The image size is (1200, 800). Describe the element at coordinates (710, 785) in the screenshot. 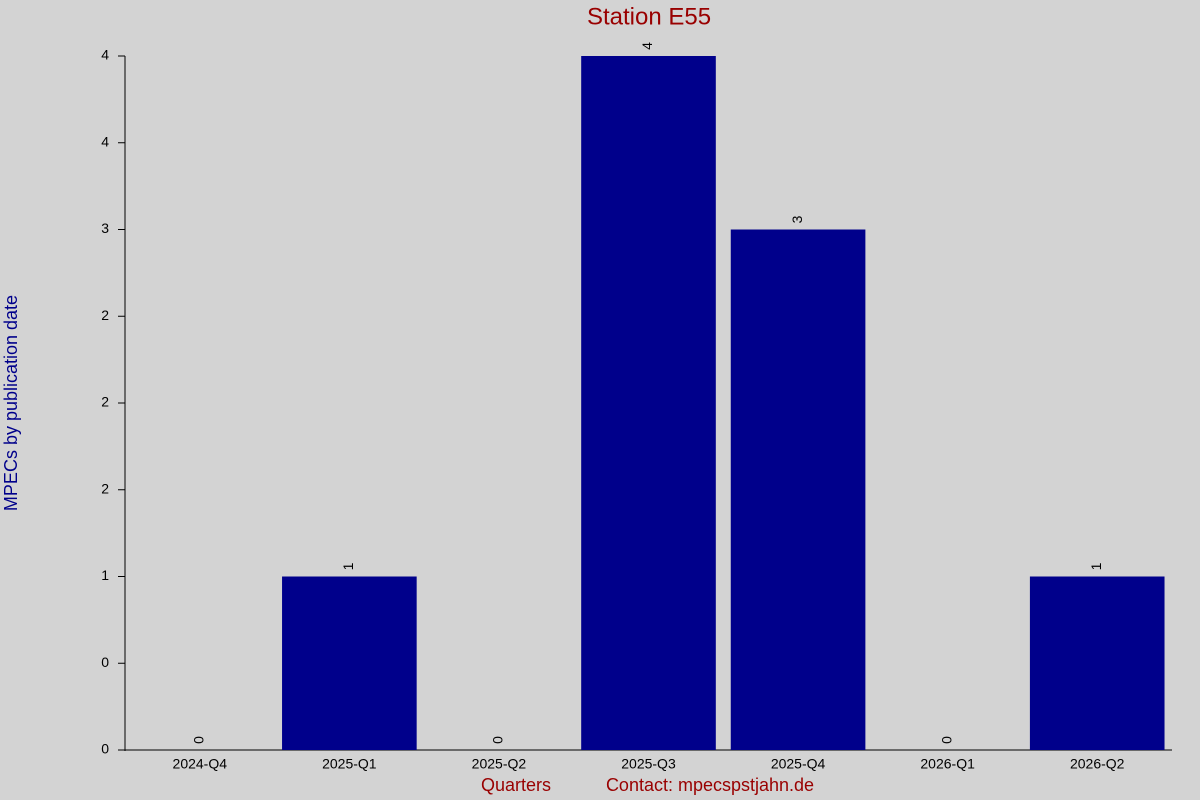

I see `contact-note: Contact: mpecspstjahn.de` at that location.